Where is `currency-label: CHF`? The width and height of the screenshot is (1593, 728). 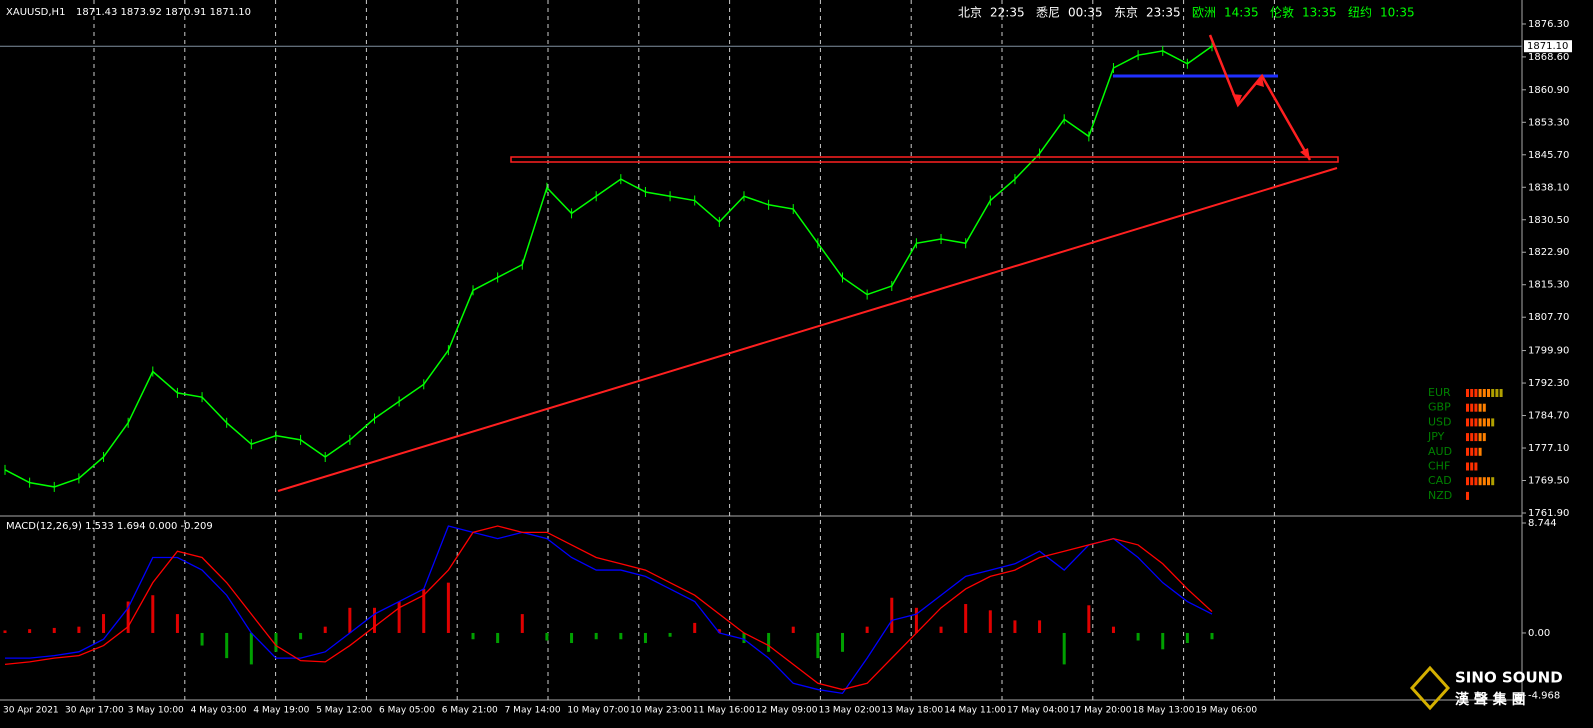 currency-label: CHF is located at coordinates (1439, 466).